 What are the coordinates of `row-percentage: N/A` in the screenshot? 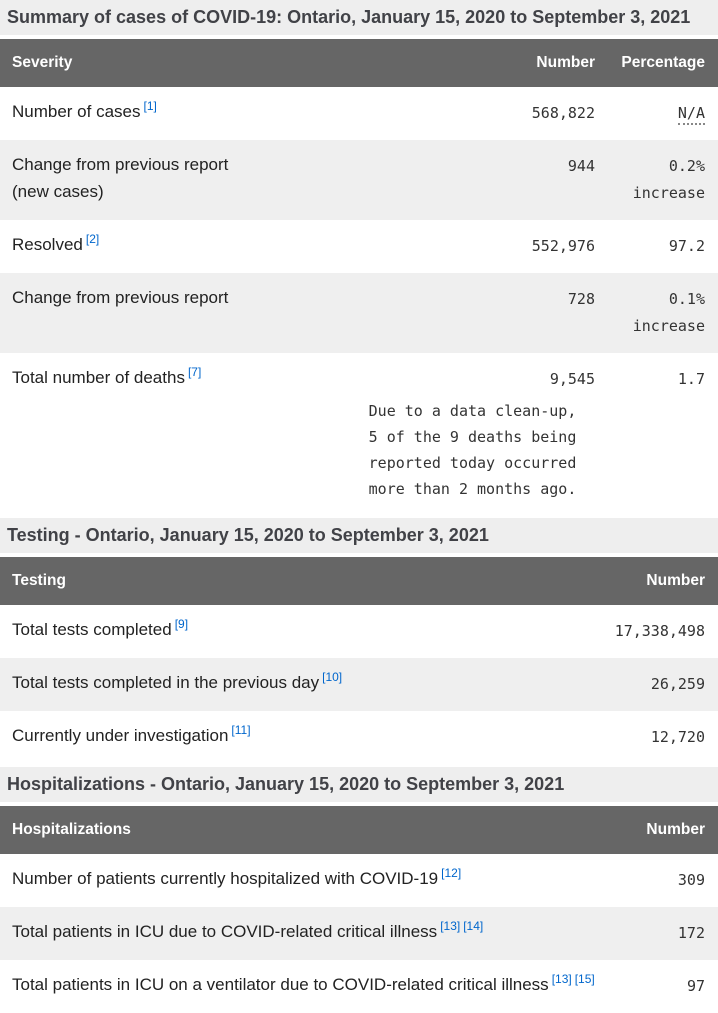 It's located at (656, 113).